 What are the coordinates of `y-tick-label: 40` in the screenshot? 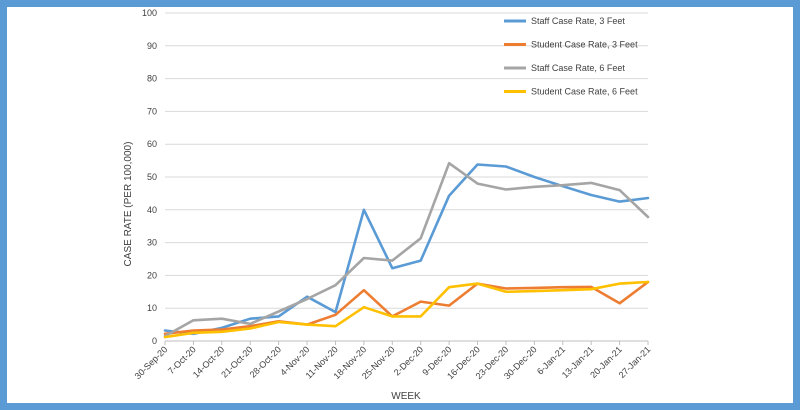 It's located at (152, 210).